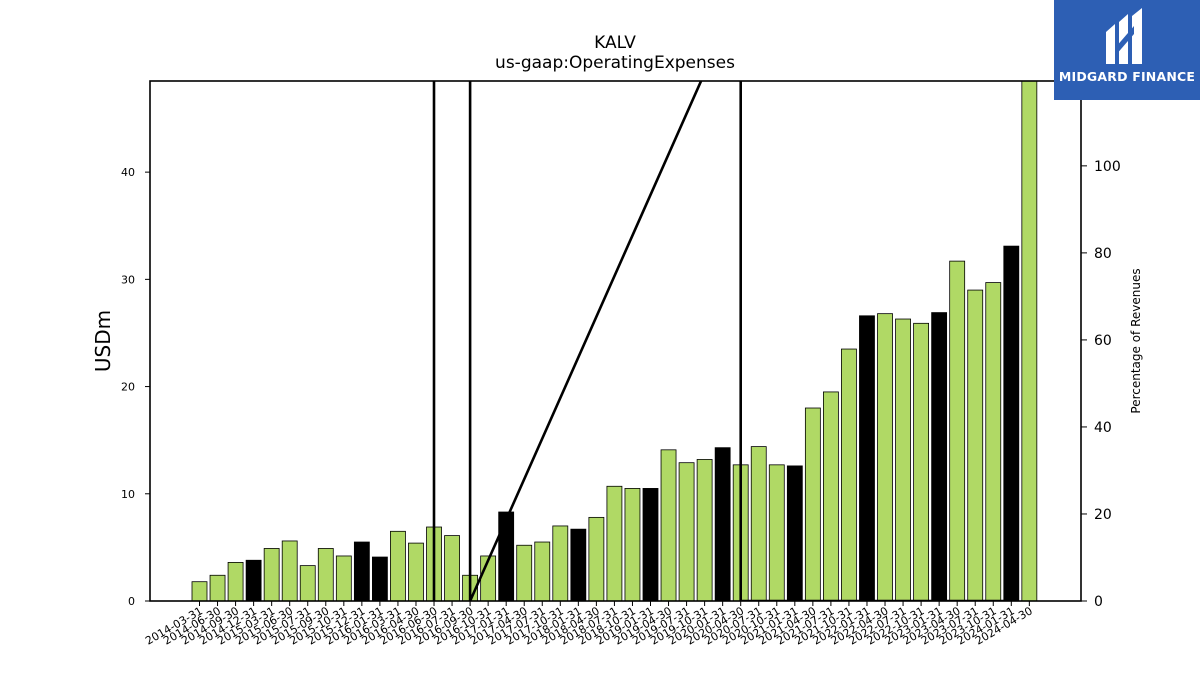 This screenshot has width=1200, height=675. I want to click on y2-tick-label: 20, so click(1103, 515).